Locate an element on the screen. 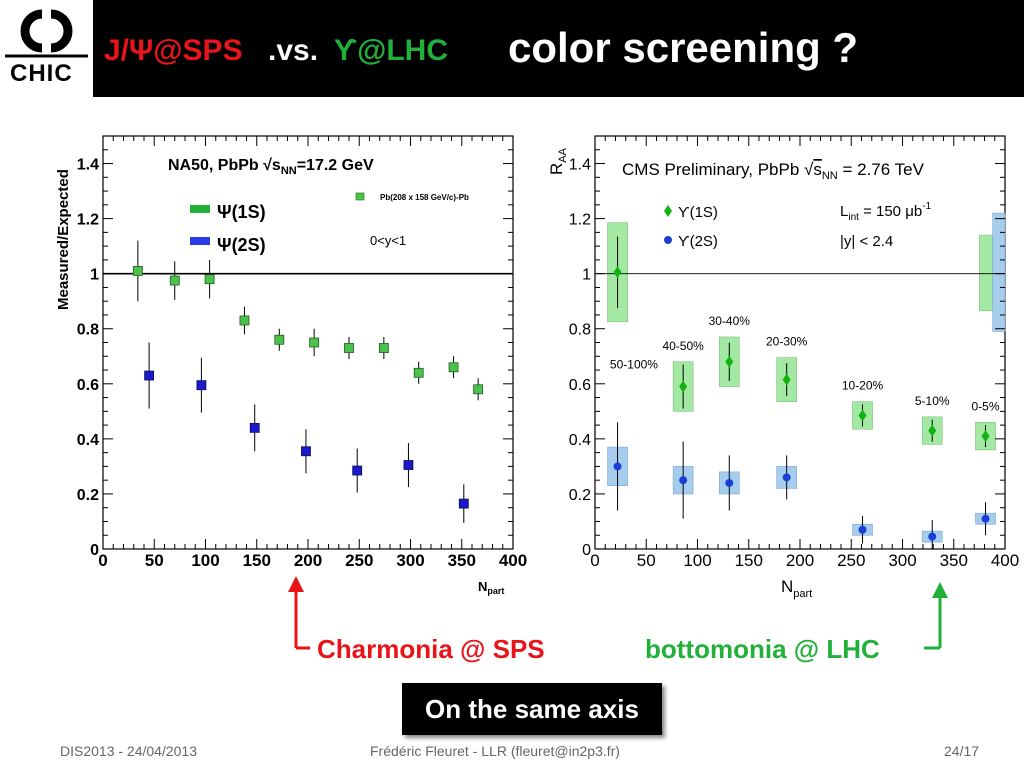 This screenshot has height=768, width=1024. cms-x-tick-label: 0 is located at coordinates (594, 560).